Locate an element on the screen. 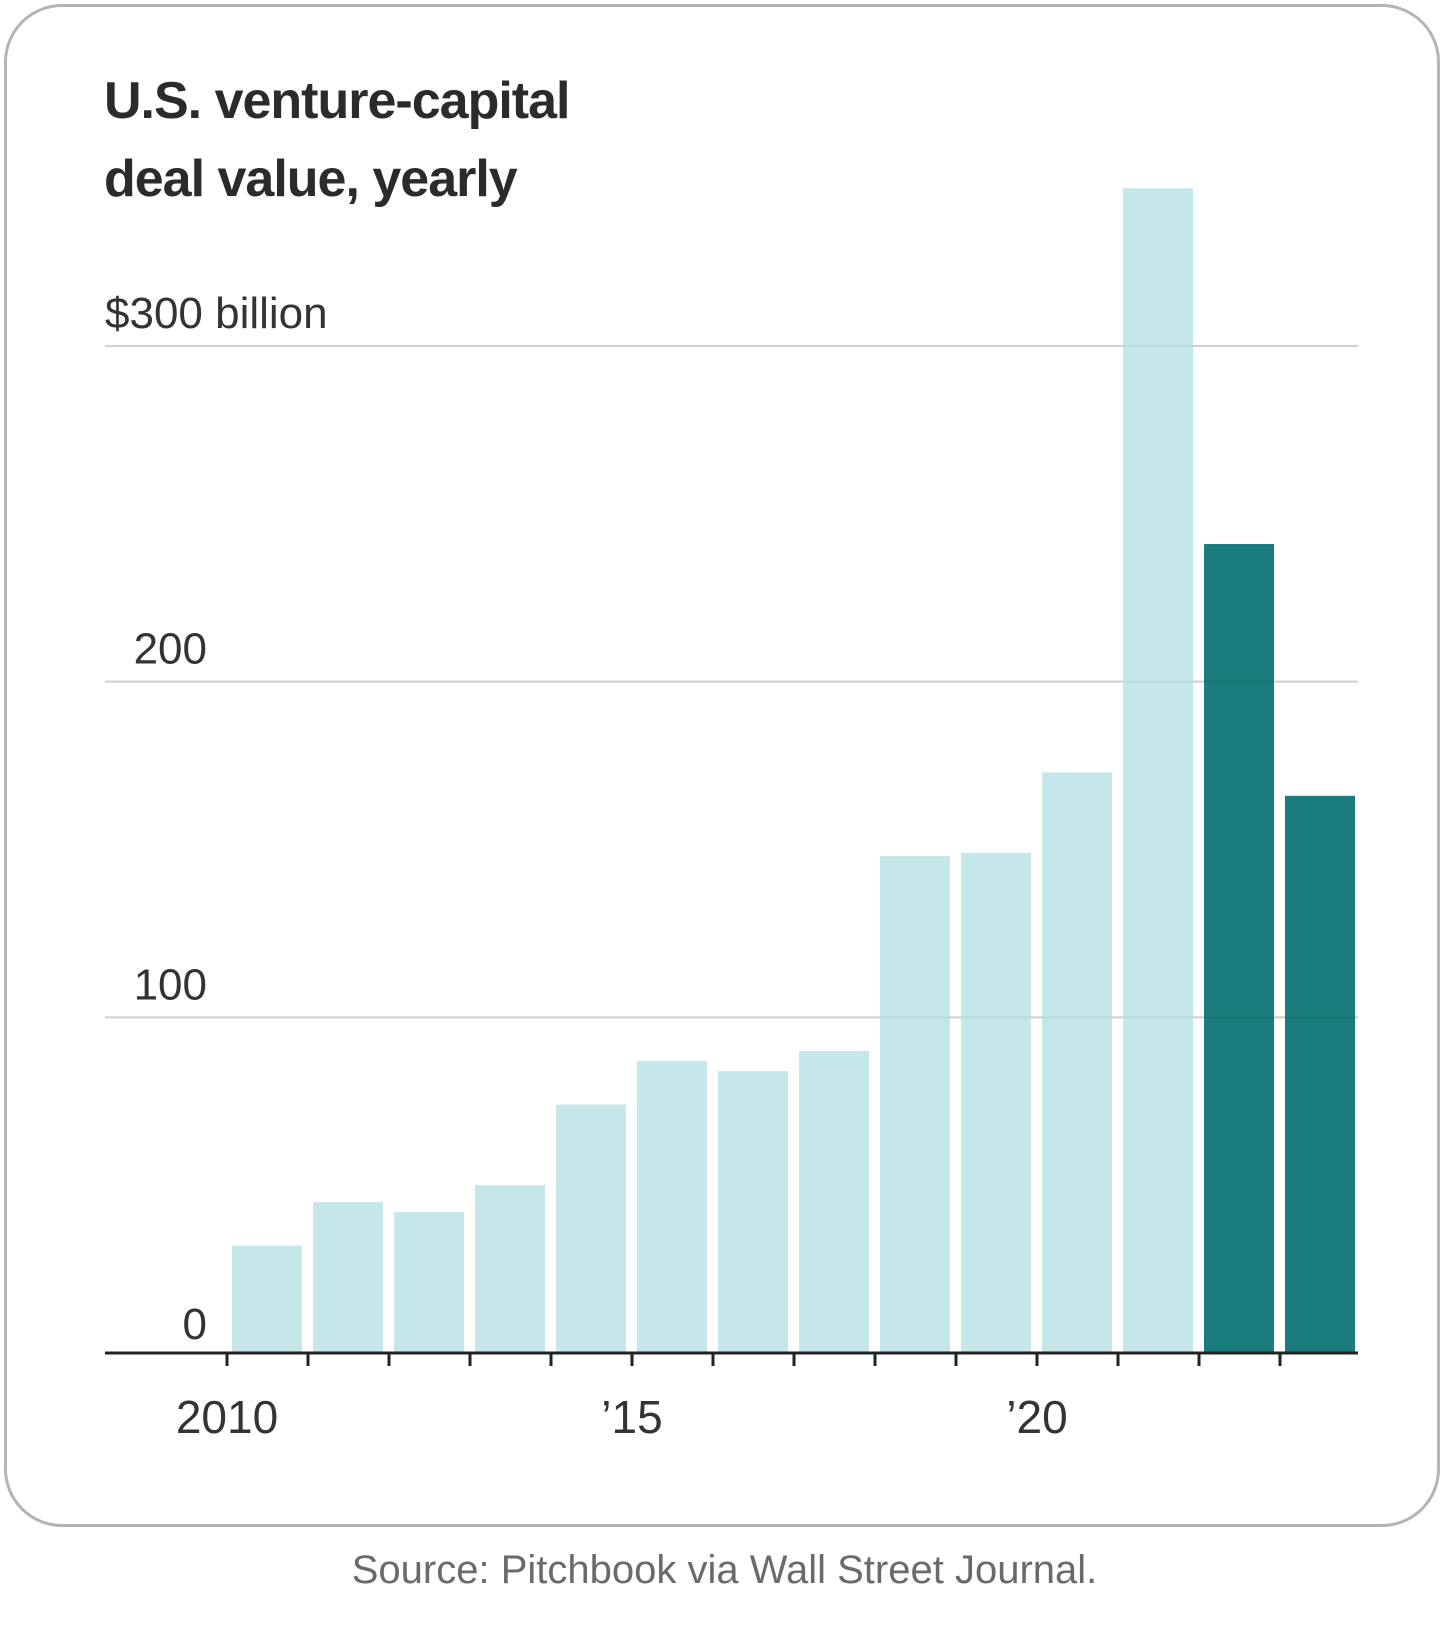 This screenshot has width=1449, height=1629. bar-2020 is located at coordinates (1077, 1062).